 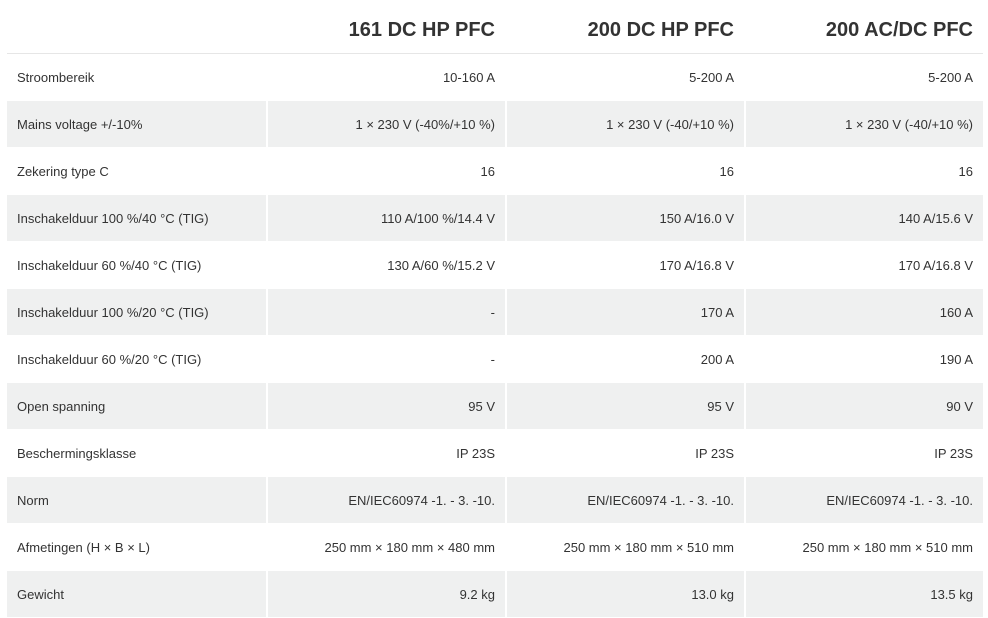 What do you see at coordinates (385, 31) in the screenshot?
I see `header-model-161-dc-hp-pfc: 161 DC HP PFC` at bounding box center [385, 31].